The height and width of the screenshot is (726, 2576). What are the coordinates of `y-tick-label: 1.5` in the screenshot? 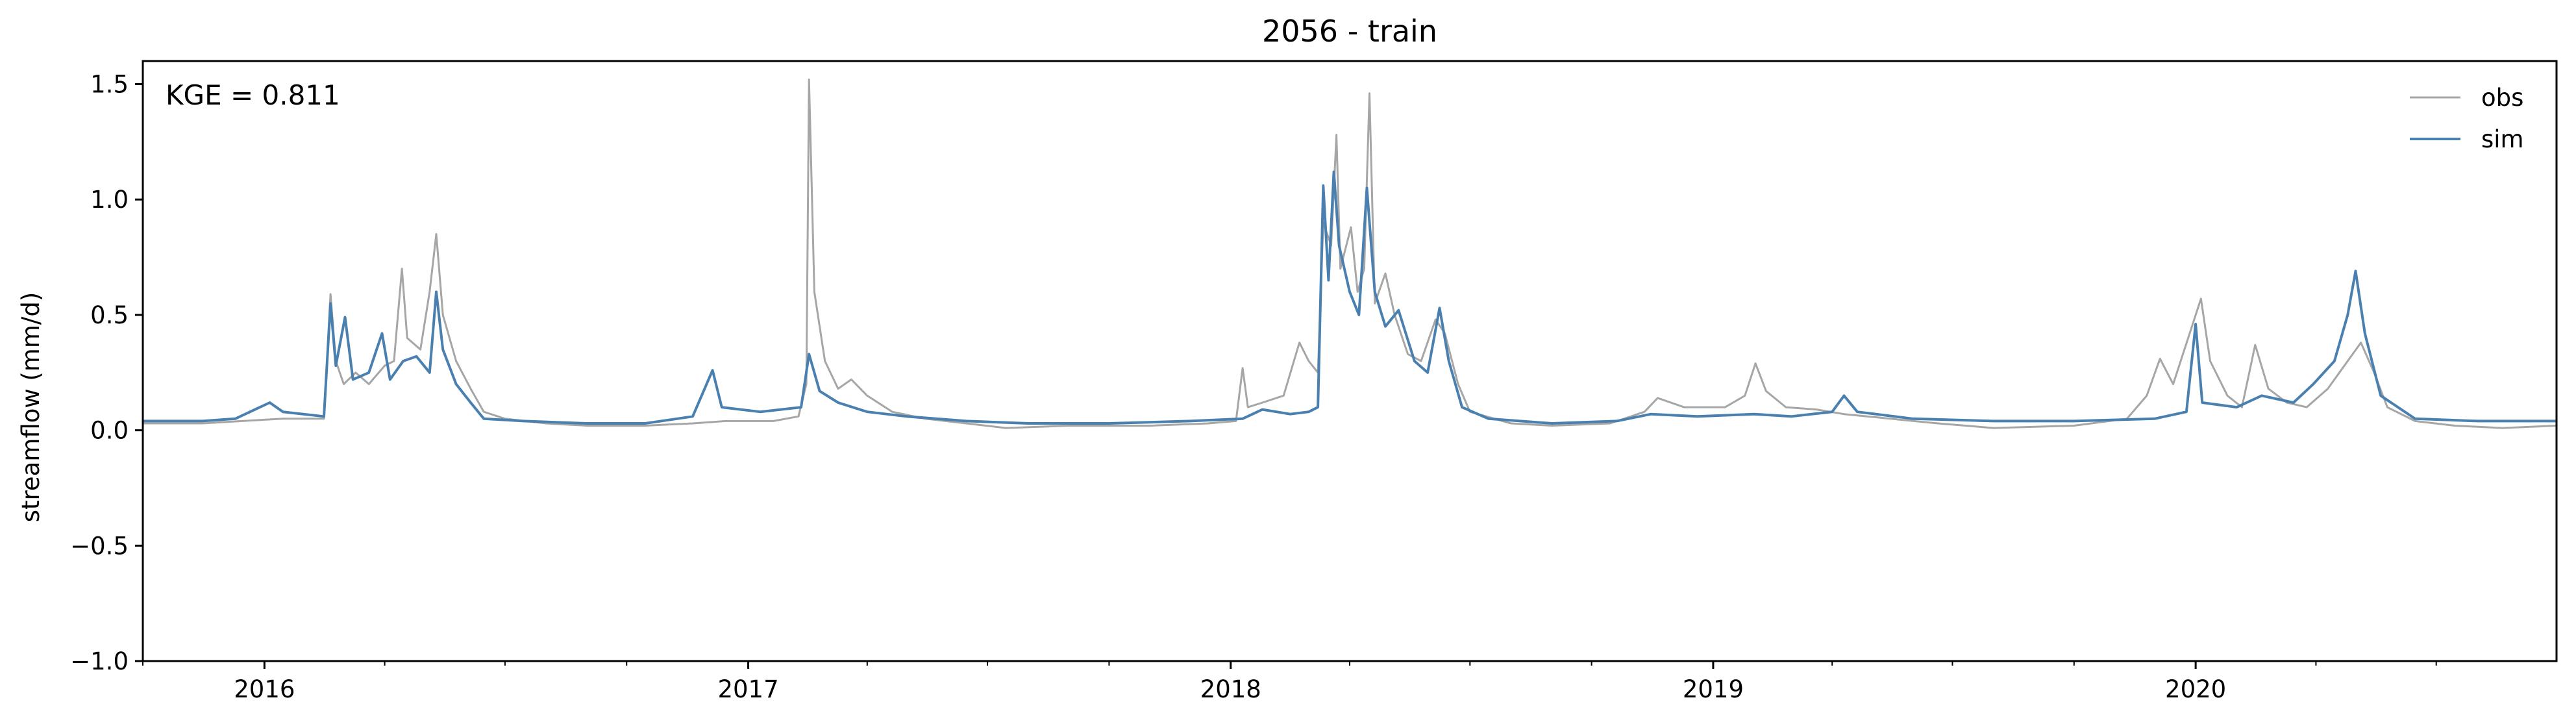 It's located at (109, 85).